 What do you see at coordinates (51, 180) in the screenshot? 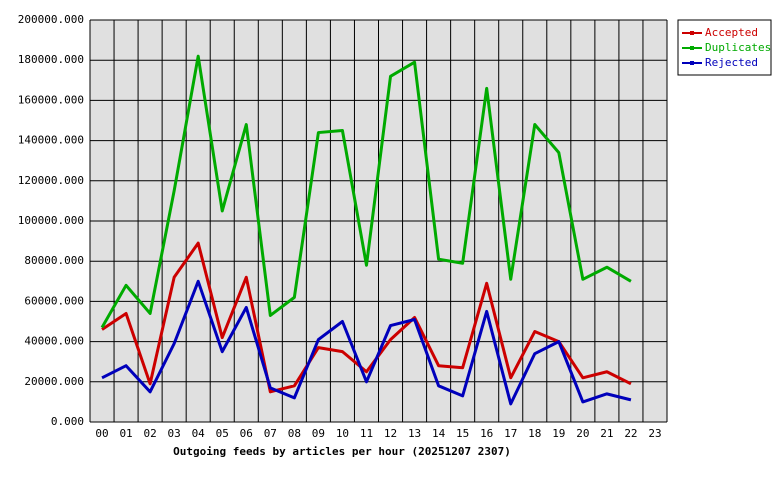
I see `y-tick-label: 120000.000` at bounding box center [51, 180].